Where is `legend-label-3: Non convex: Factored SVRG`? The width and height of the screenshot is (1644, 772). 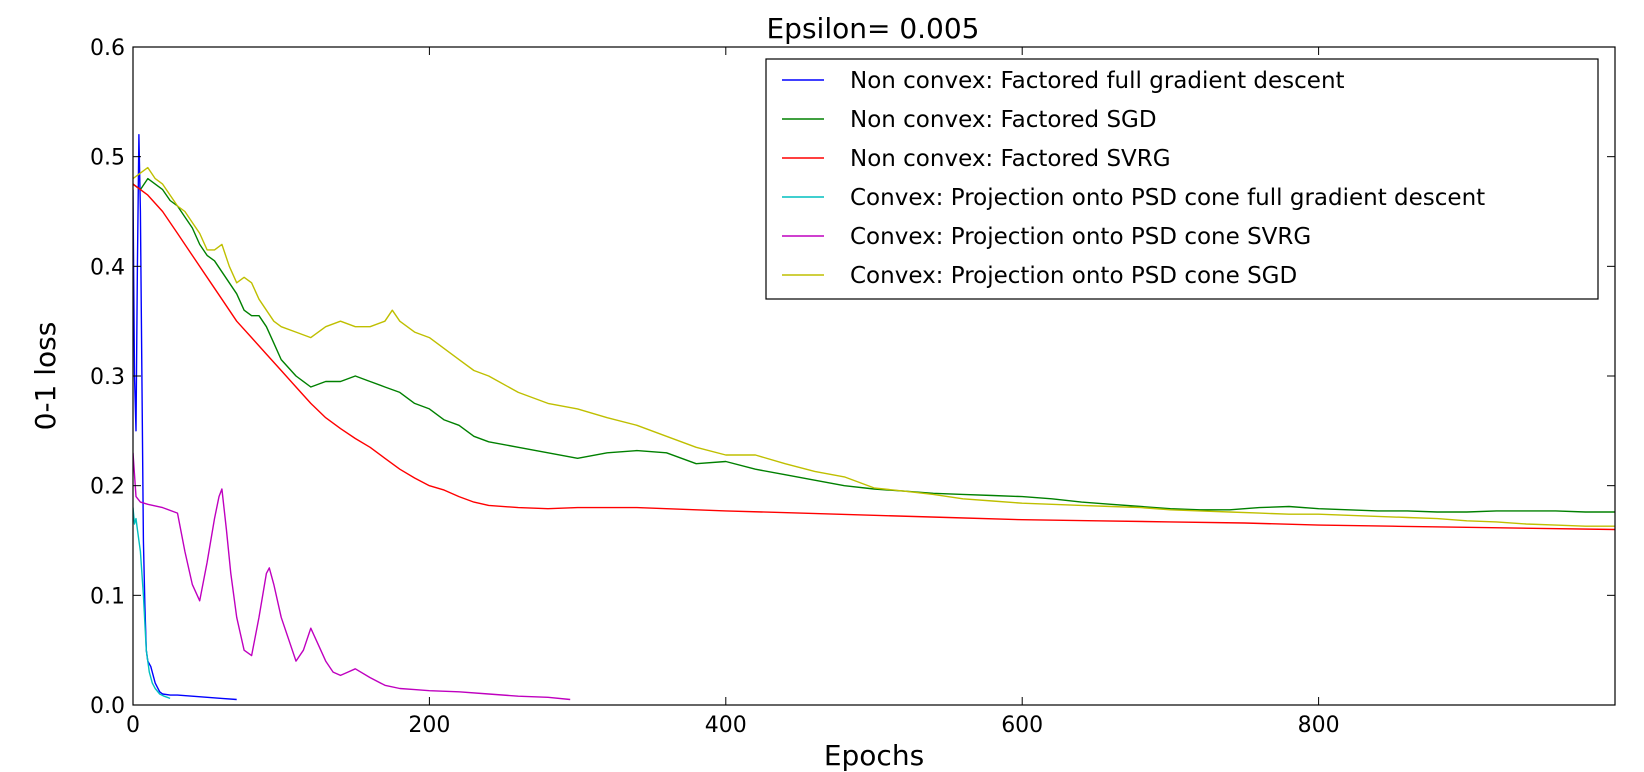
legend-label-3: Non convex: Factored SVRG is located at coordinates (1010, 159).